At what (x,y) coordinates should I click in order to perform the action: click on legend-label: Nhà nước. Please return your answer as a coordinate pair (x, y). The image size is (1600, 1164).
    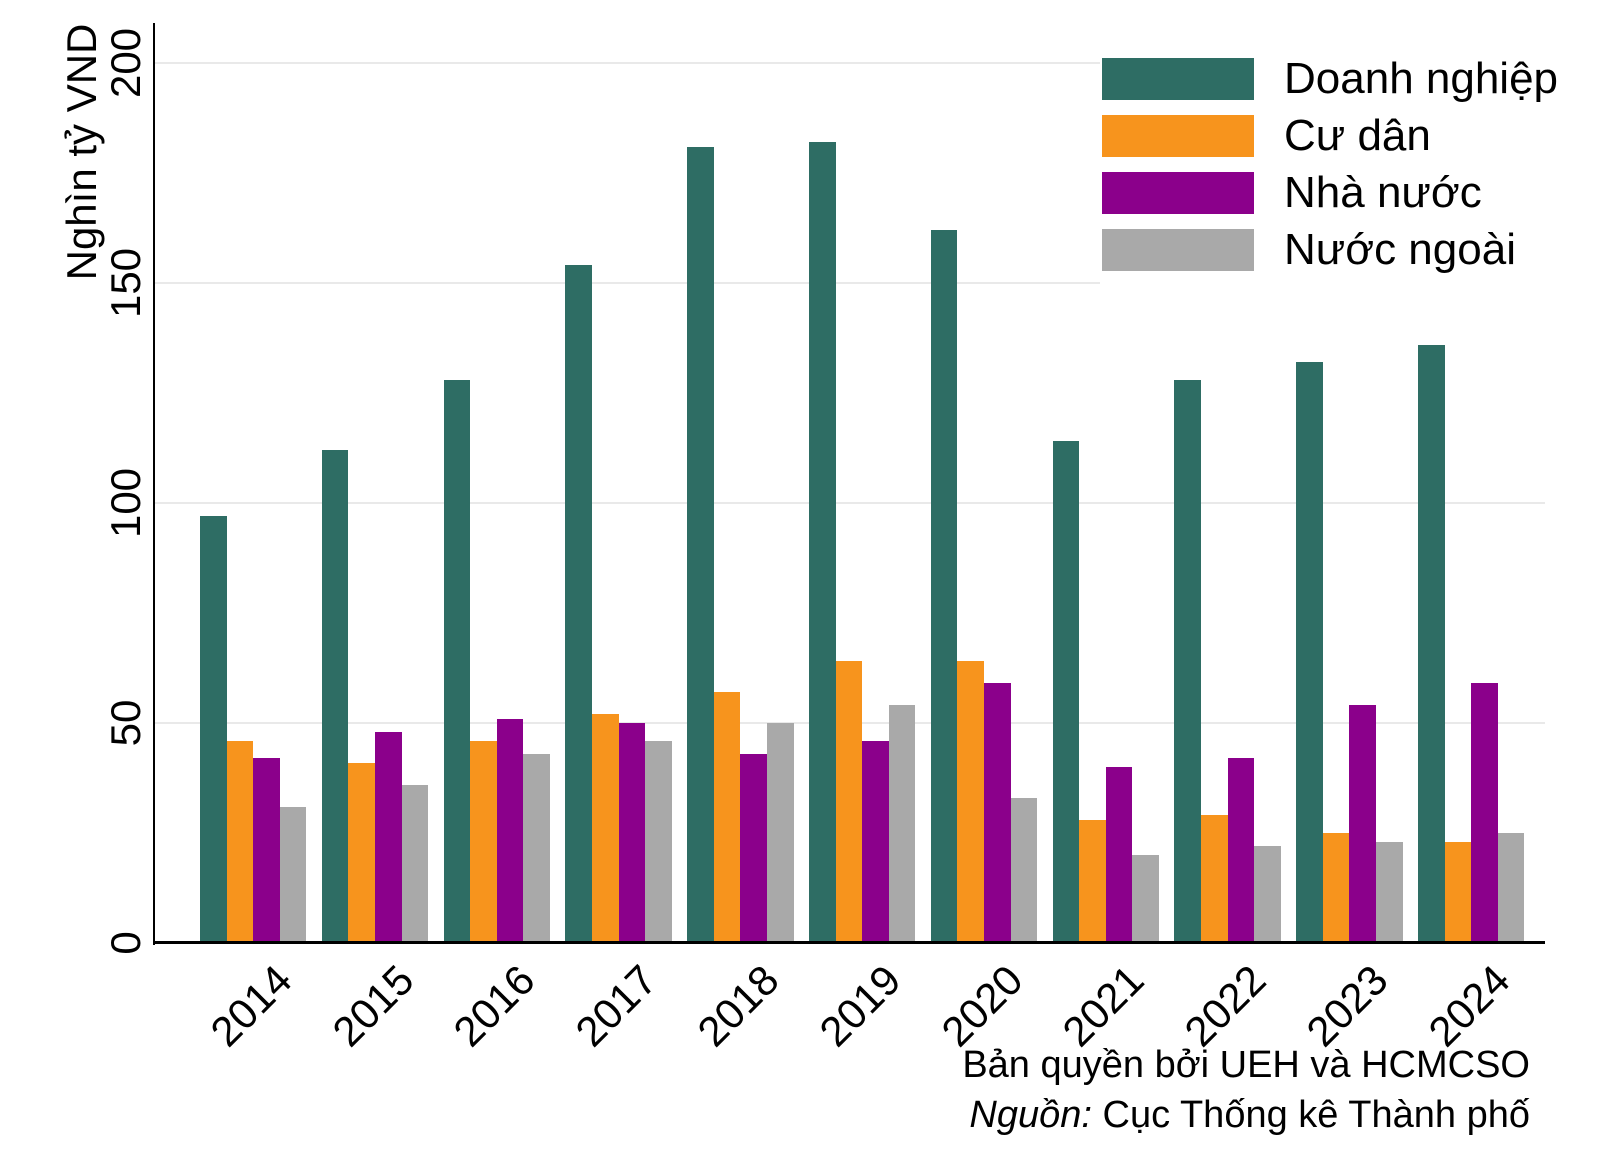
    Looking at the image, I should click on (1383, 192).